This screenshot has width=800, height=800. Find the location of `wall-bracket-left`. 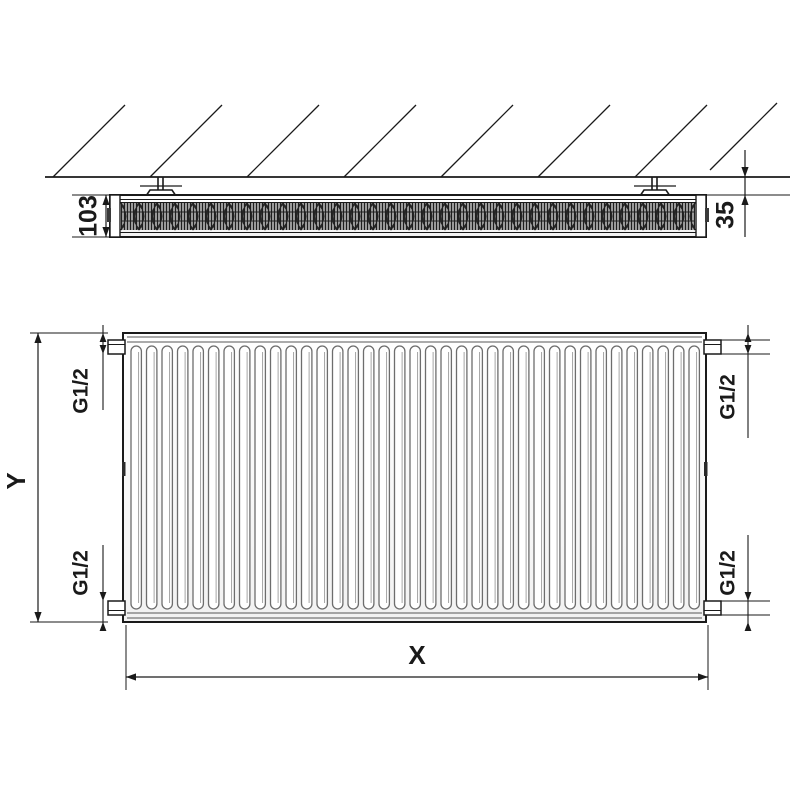

wall-bracket-left is located at coordinates (161, 187).